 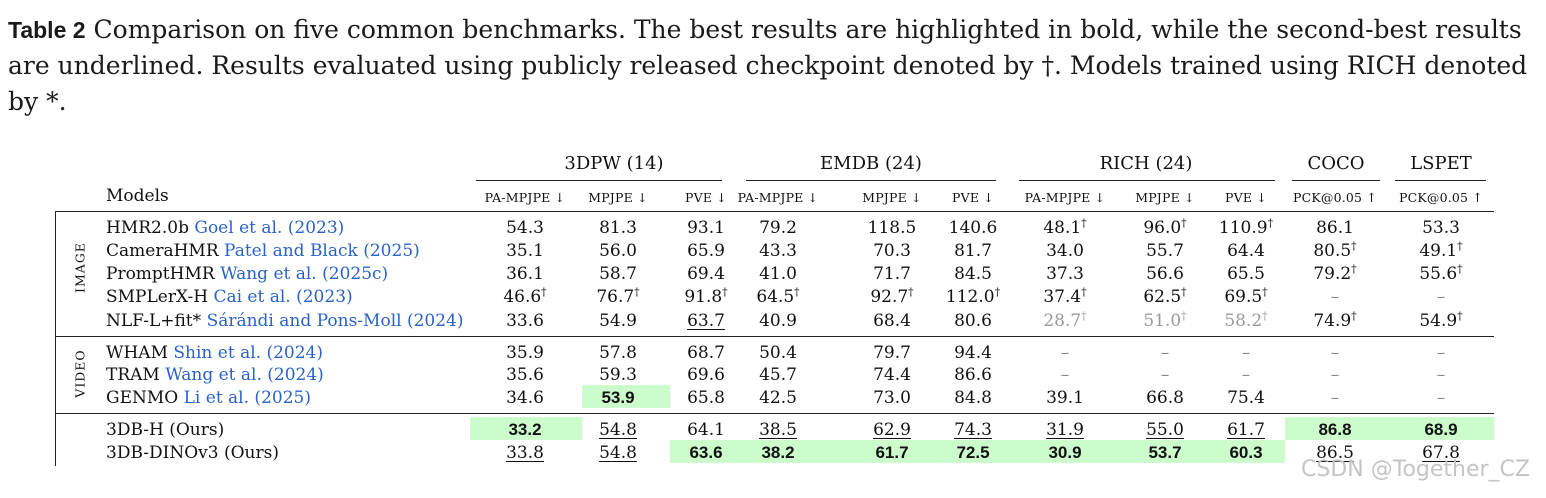 I want to click on table-cell: 48.1†, so click(x=1065, y=227).